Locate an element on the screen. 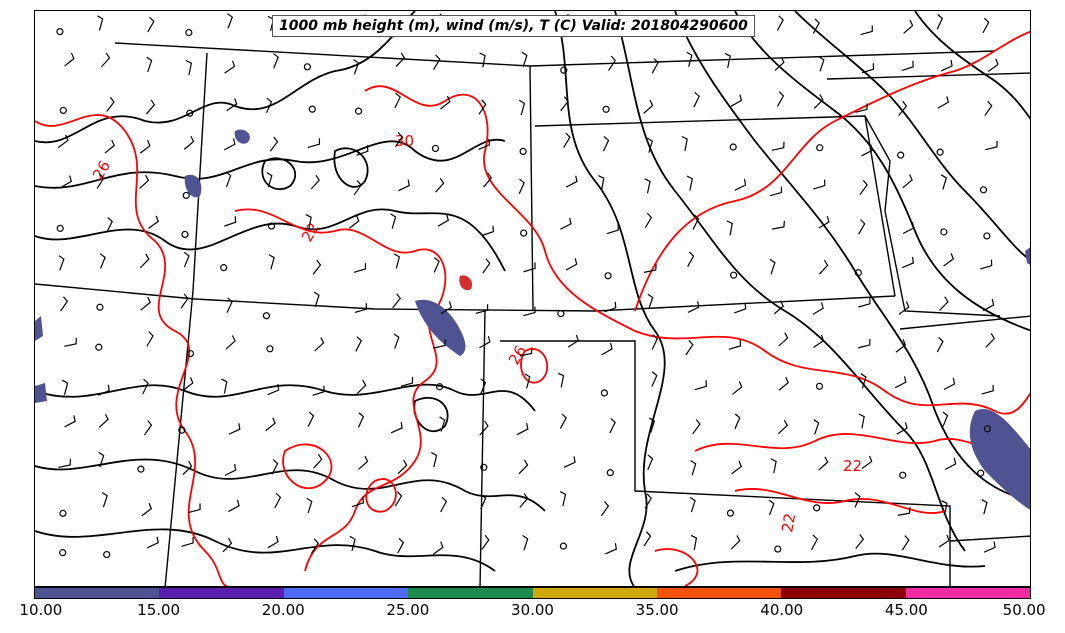 The image size is (1065, 633). colorbar-segment is located at coordinates (221, 593).